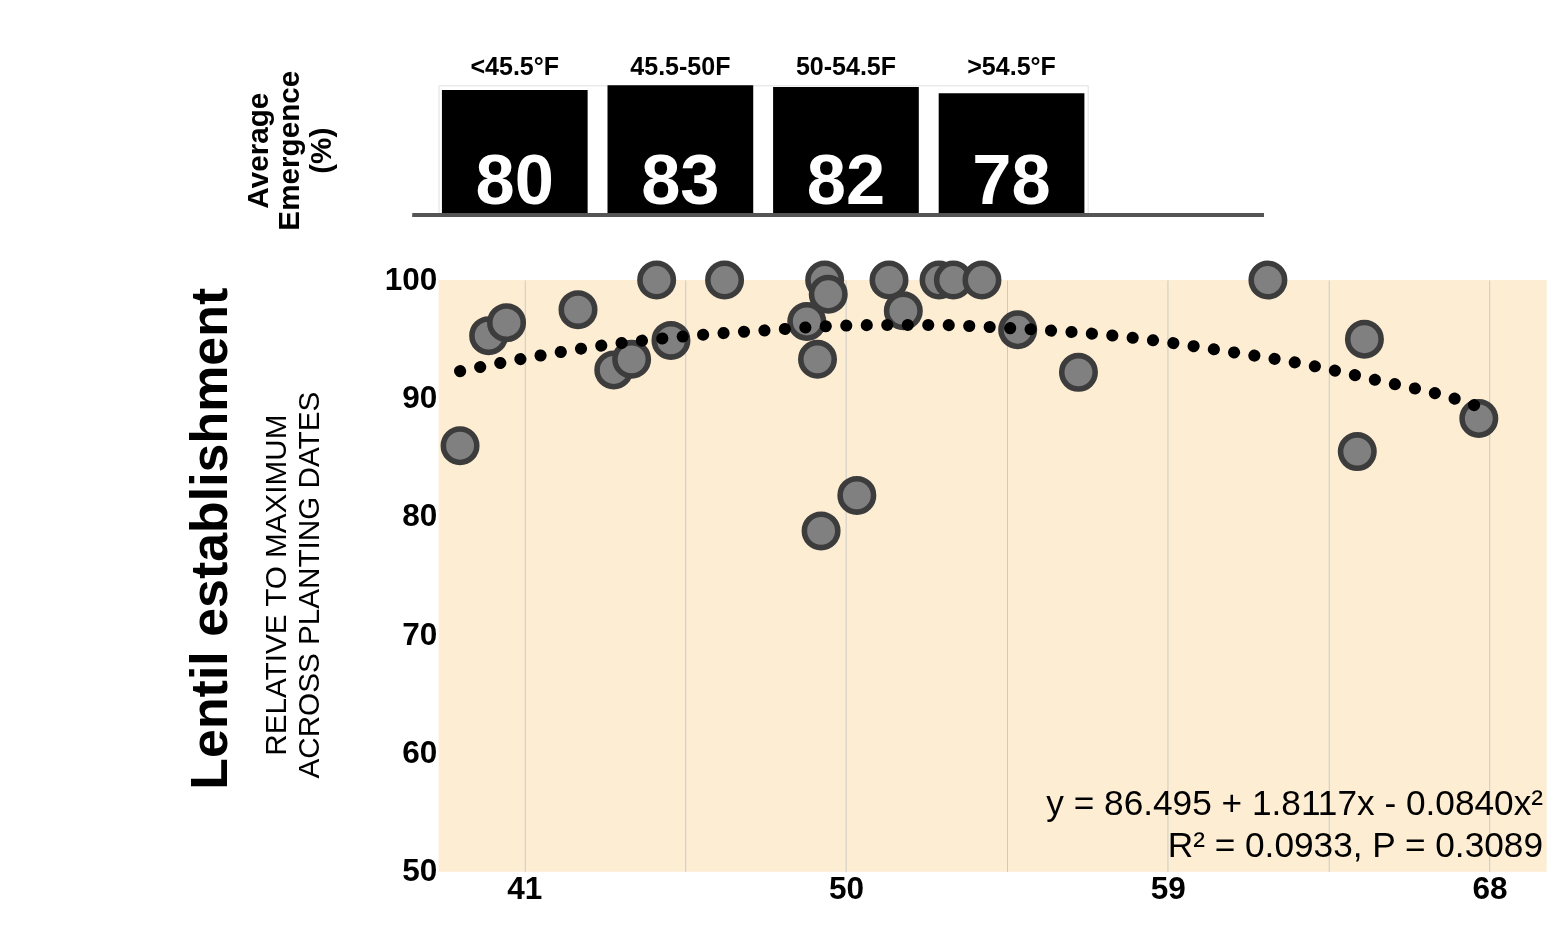 The width and height of the screenshot is (1556, 951). What do you see at coordinates (411, 278) in the screenshot?
I see `y-tick-label: 100` at bounding box center [411, 278].